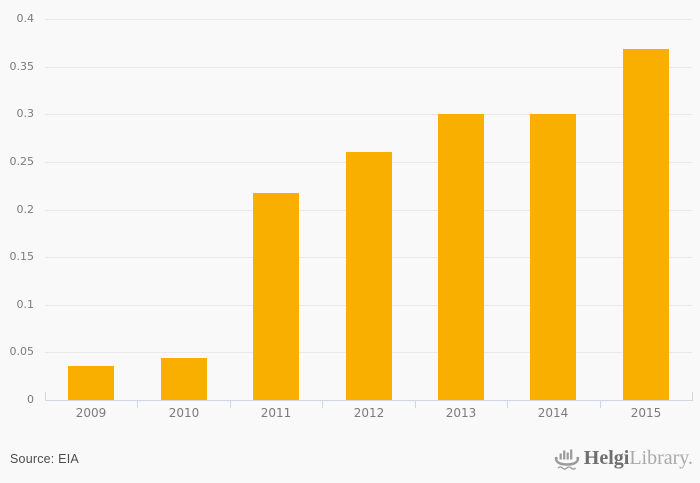 The height and width of the screenshot is (483, 700). What do you see at coordinates (369, 276) in the screenshot?
I see `bar-2012` at bounding box center [369, 276].